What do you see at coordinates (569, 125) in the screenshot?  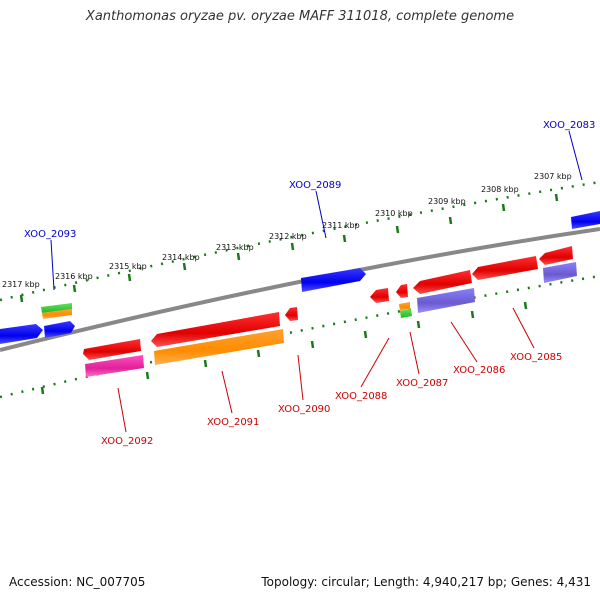 I see `gene-label: XOO_2083` at bounding box center [569, 125].